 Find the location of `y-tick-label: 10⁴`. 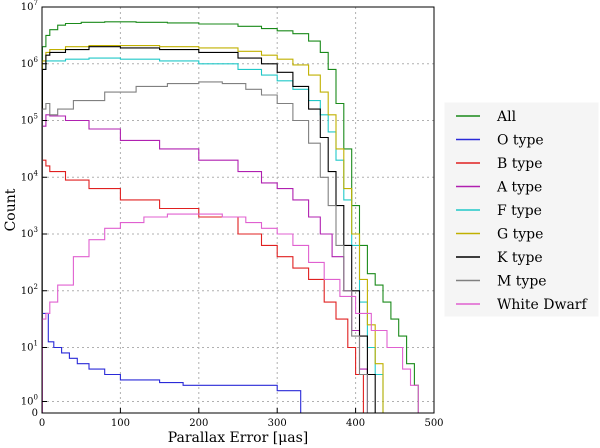

y-tick-label: 10⁴ is located at coordinates (30, 176).